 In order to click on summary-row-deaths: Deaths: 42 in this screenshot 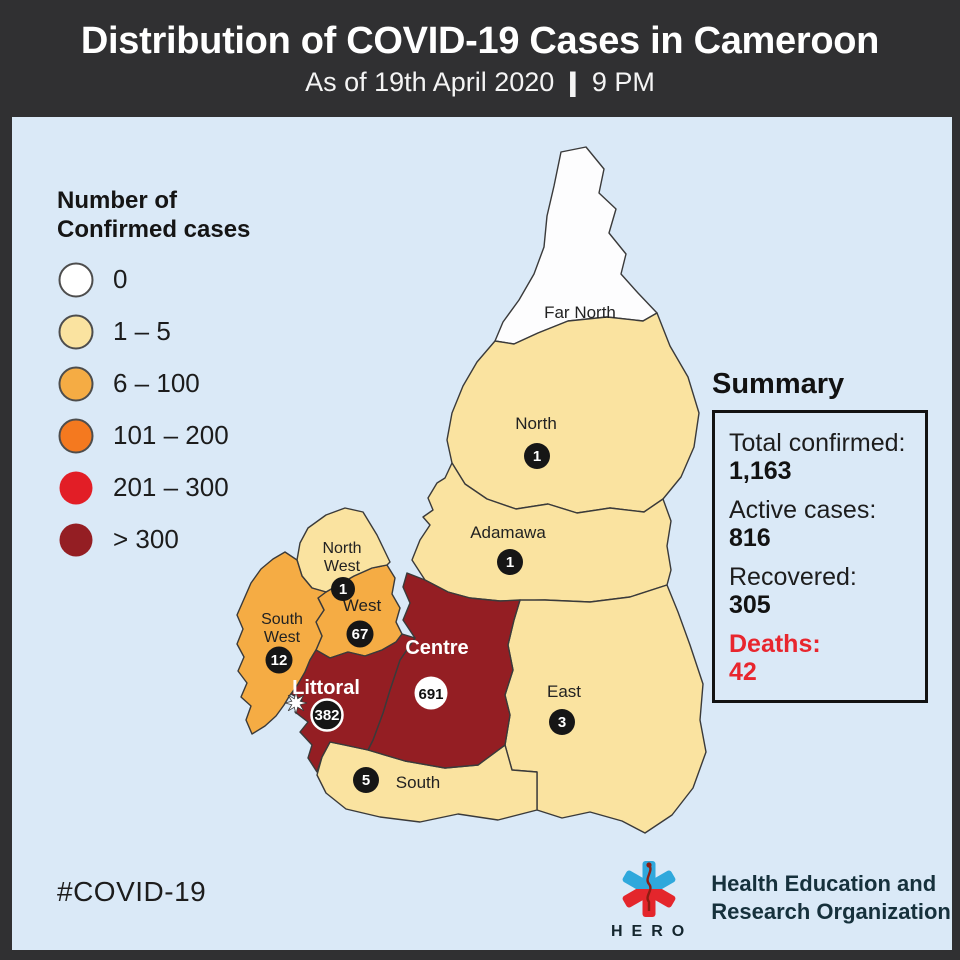, I will do `click(820, 658)`.